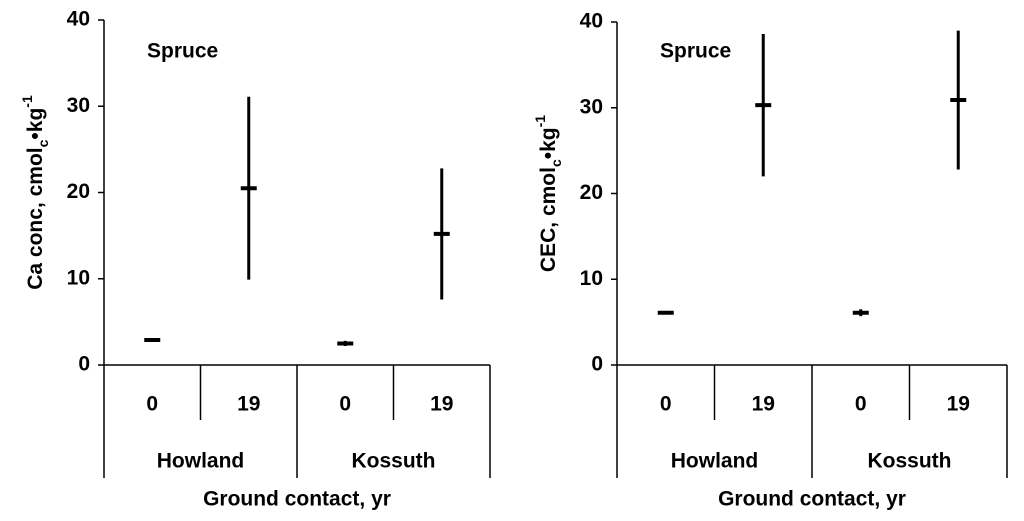 This screenshot has width=1024, height=521. I want to click on y-axis-label-part: CEC, cmol, so click(548, 219).